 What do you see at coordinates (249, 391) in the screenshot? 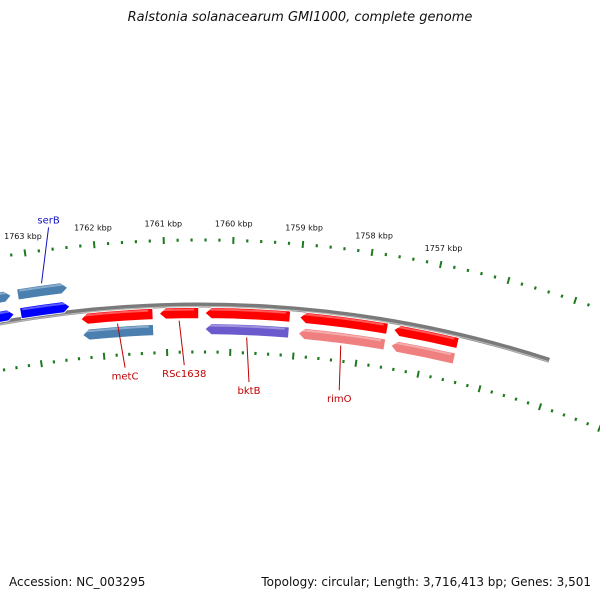
I see `gene-bktb-label: bktB` at bounding box center [249, 391].